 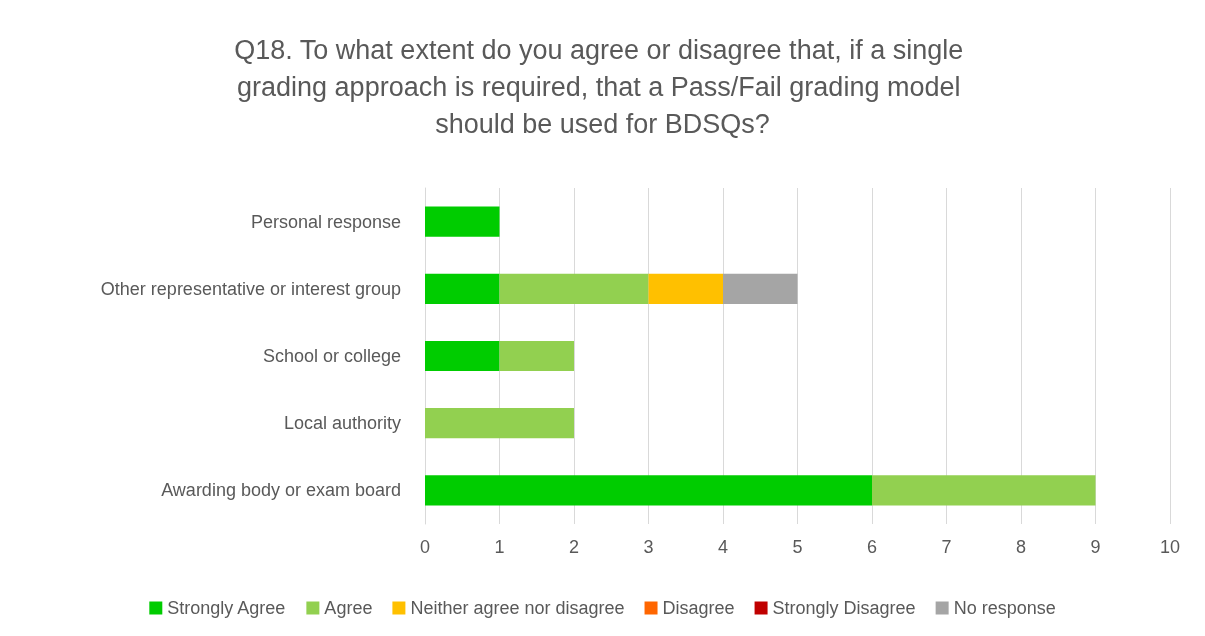 I want to click on y-tick-label: School or college, so click(x=331, y=356).